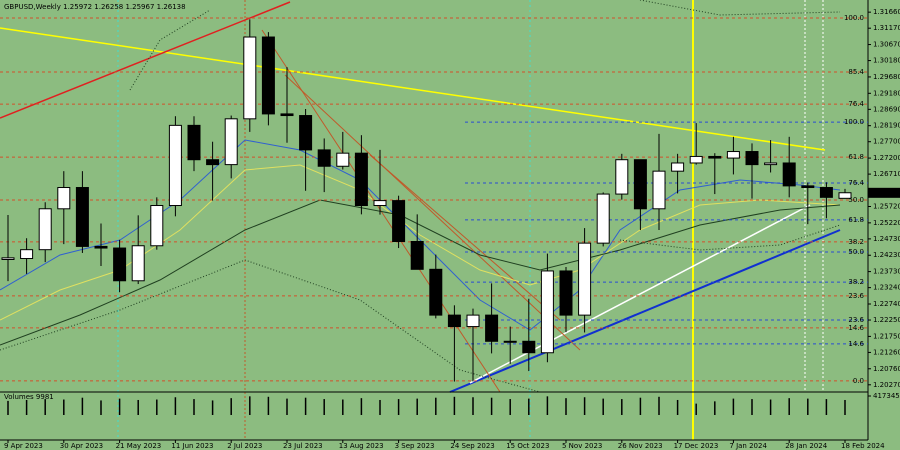 This screenshot has width=900, height=450. Describe the element at coordinates (863, 446) in the screenshot. I see `x-tick-label: 18 Feb 2024` at that location.